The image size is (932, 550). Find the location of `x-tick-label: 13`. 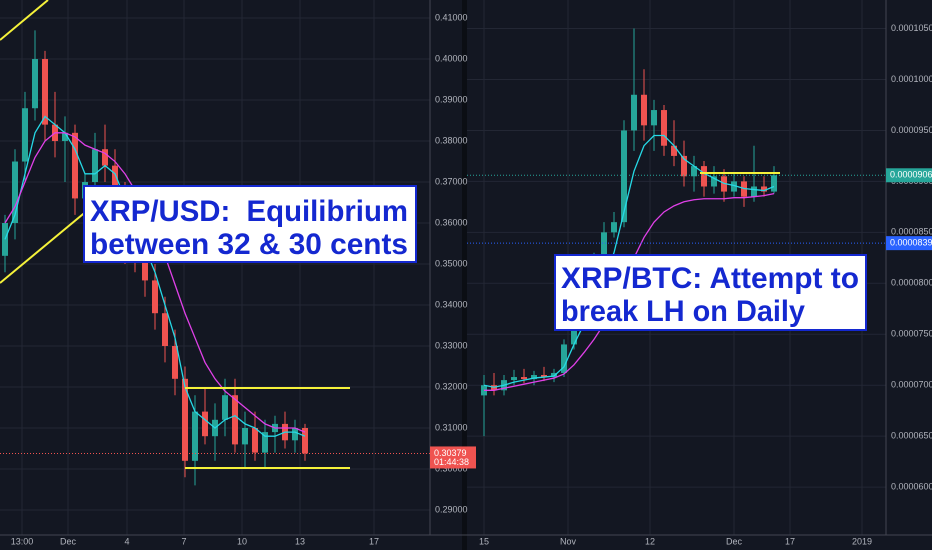

x-tick-label: 13 is located at coordinates (300, 541).